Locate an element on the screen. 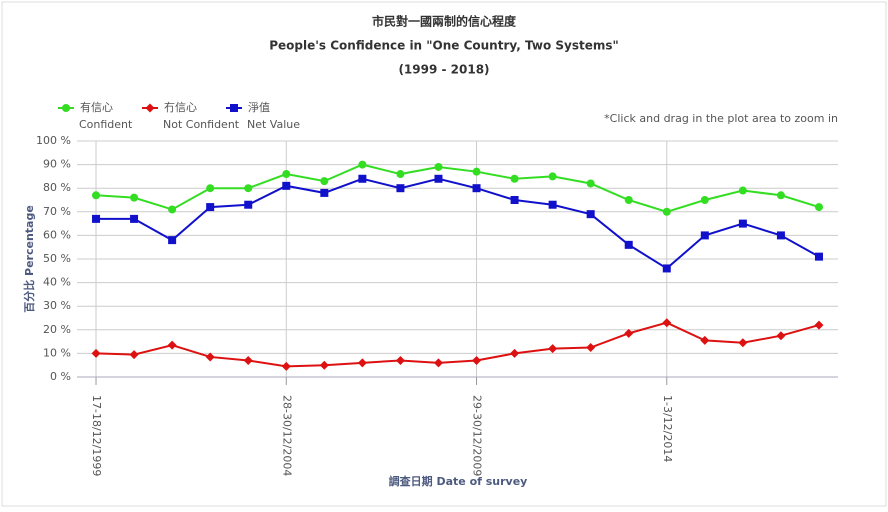  y-tick-label: 10 % is located at coordinates (57, 352).